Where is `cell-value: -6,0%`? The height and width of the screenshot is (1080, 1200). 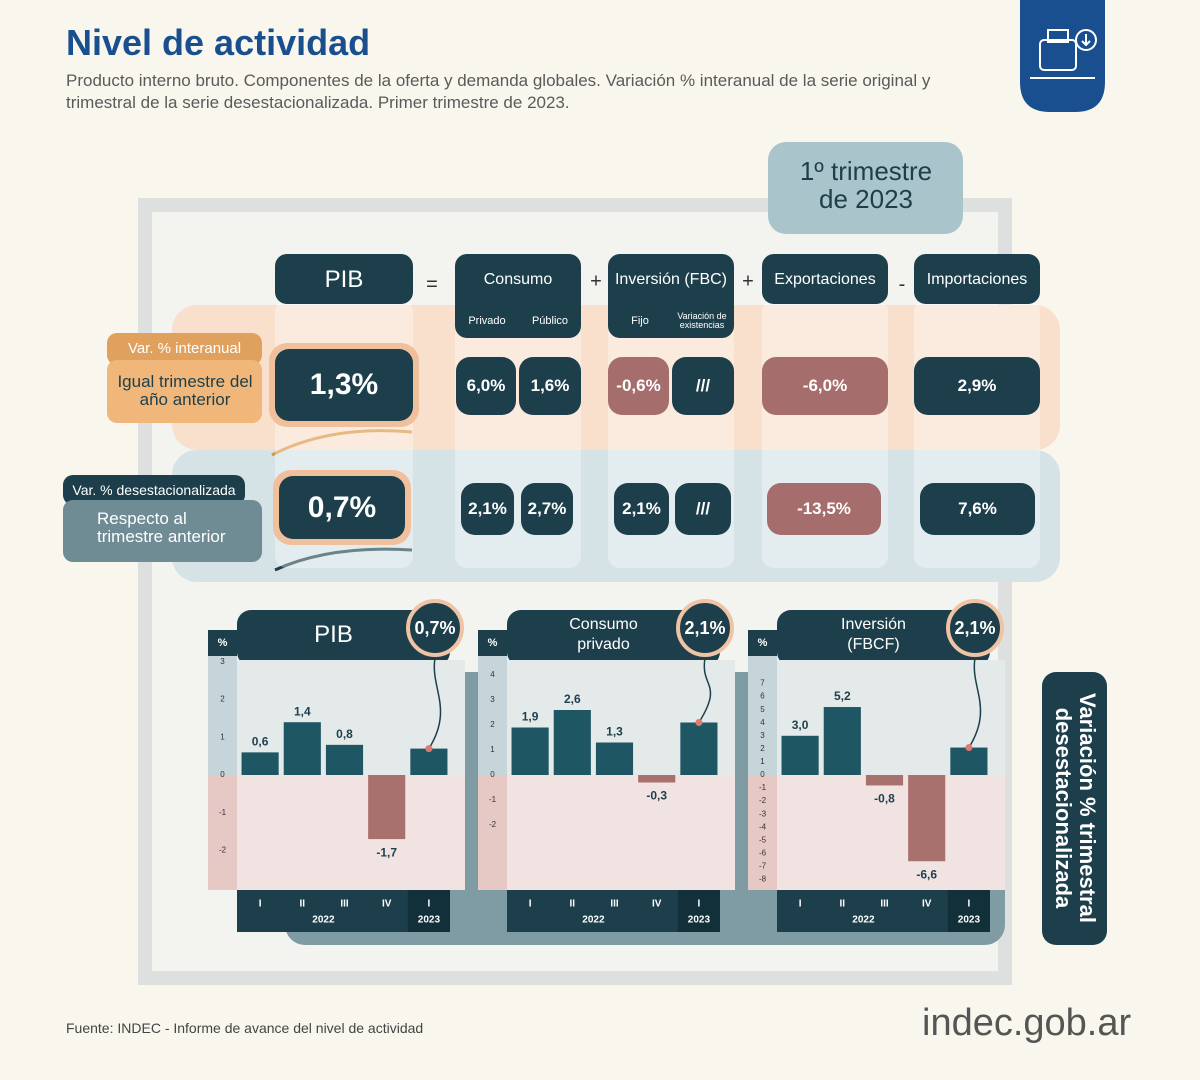 cell-value: -6,0% is located at coordinates (825, 385).